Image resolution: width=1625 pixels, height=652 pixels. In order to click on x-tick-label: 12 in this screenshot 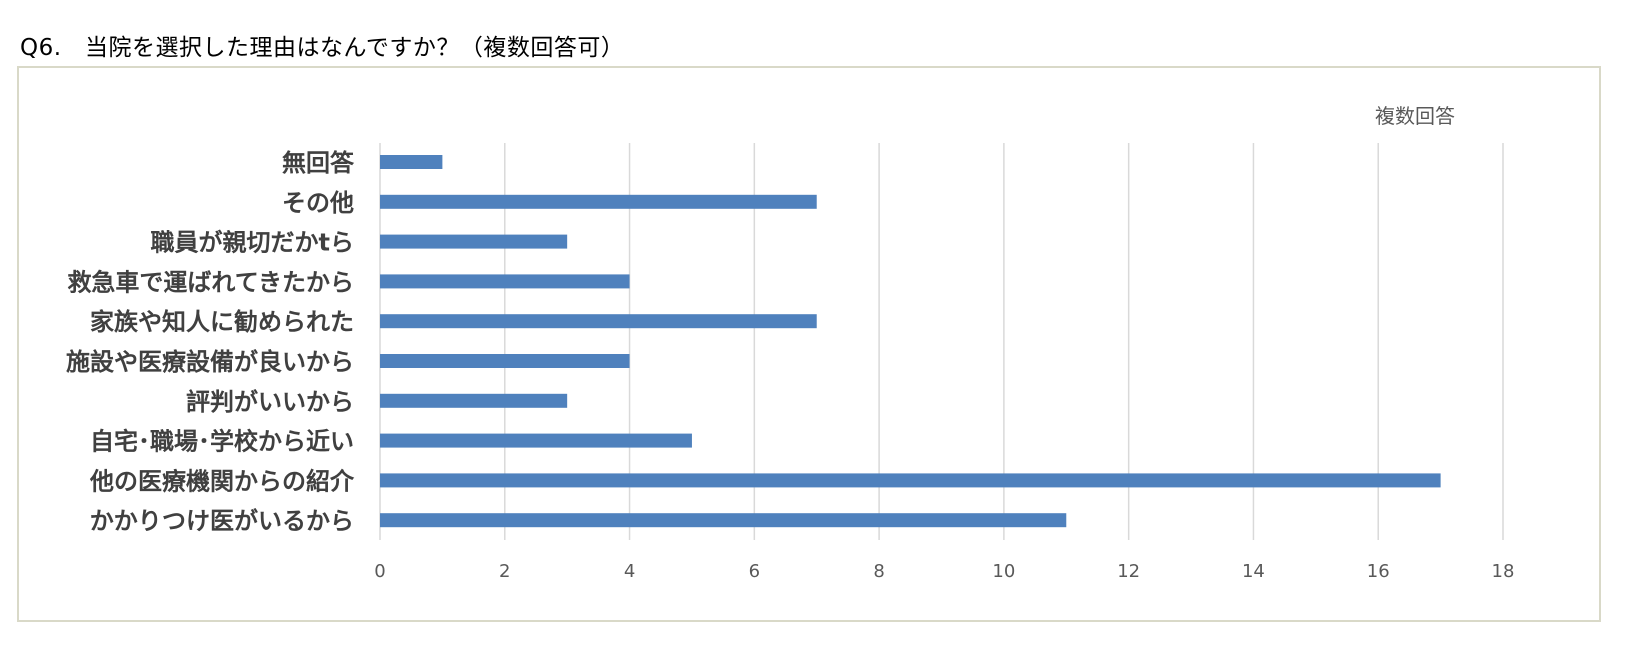, I will do `click(1128, 571)`.